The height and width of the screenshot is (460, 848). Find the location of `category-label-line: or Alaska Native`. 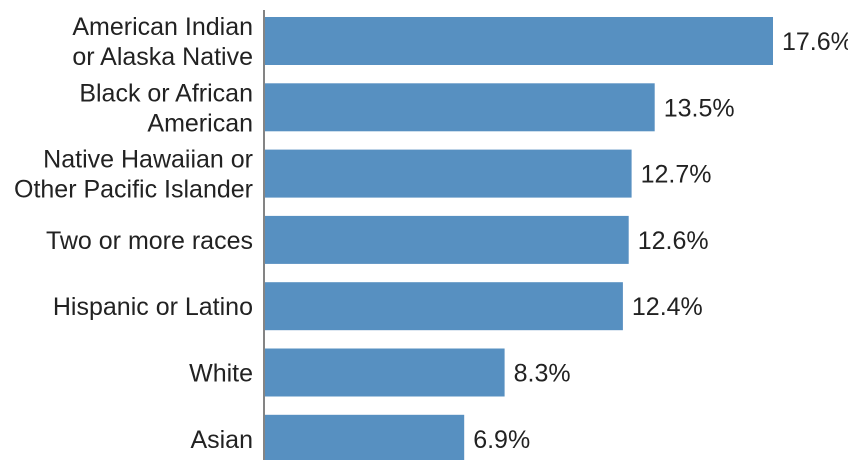

category-label-line: or Alaska Native is located at coordinates (162, 57).